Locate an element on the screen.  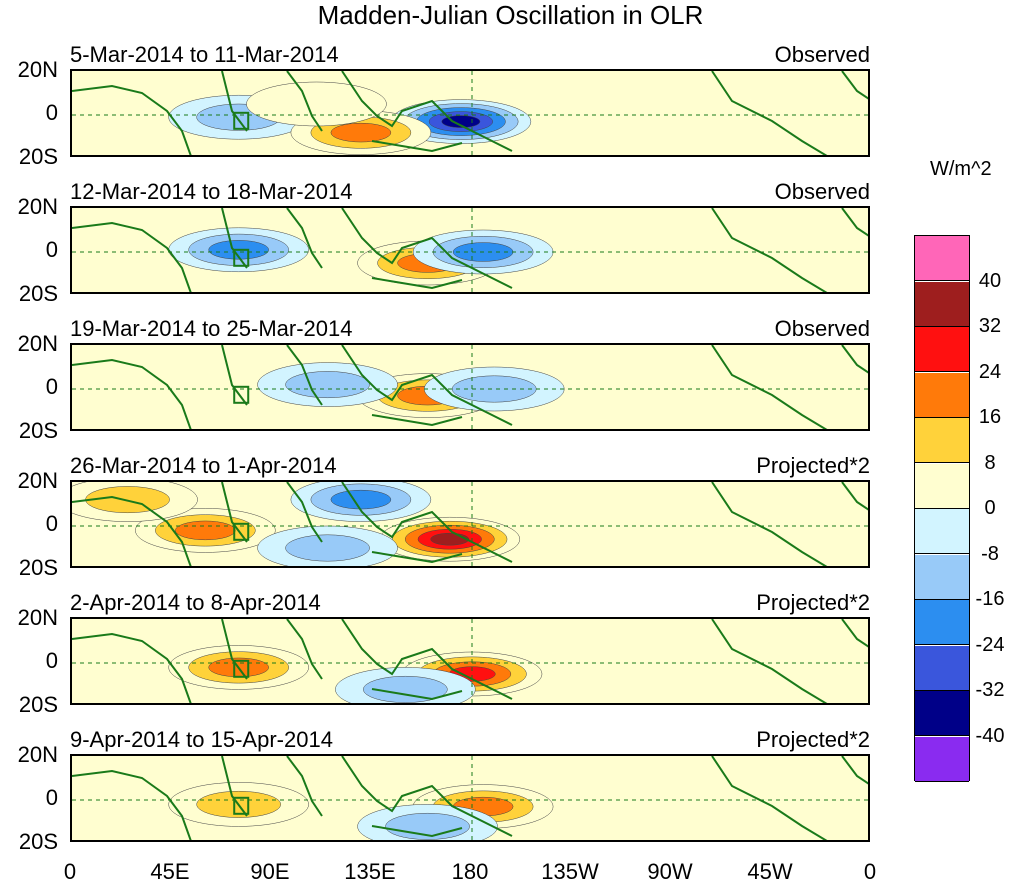
longitude-tick-label: 180 is located at coordinates (470, 871).